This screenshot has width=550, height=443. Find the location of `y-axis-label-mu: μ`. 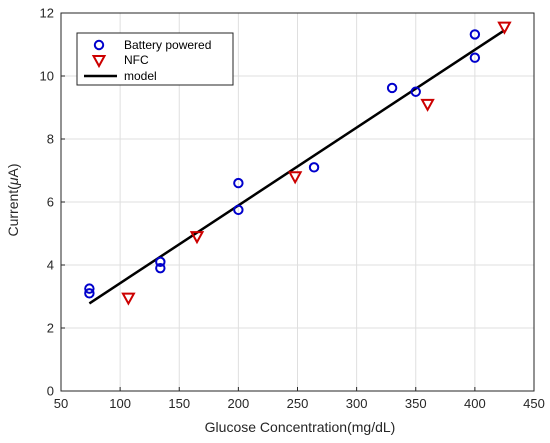

y-axis-label-mu: μ is located at coordinates (13, 181).